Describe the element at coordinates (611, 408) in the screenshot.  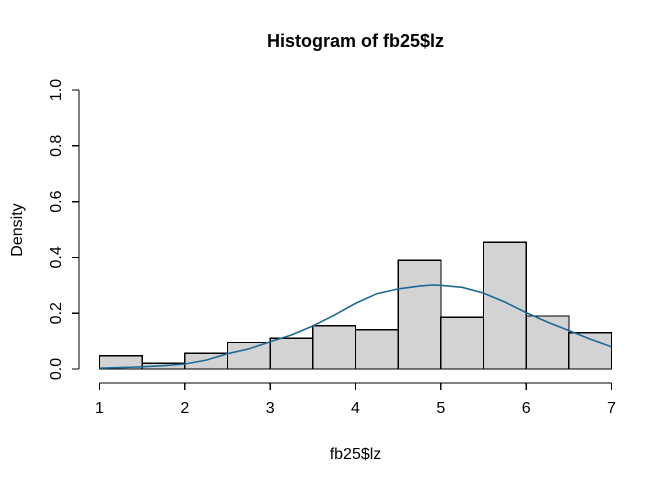
I see `x-tick-label: 7` at that location.